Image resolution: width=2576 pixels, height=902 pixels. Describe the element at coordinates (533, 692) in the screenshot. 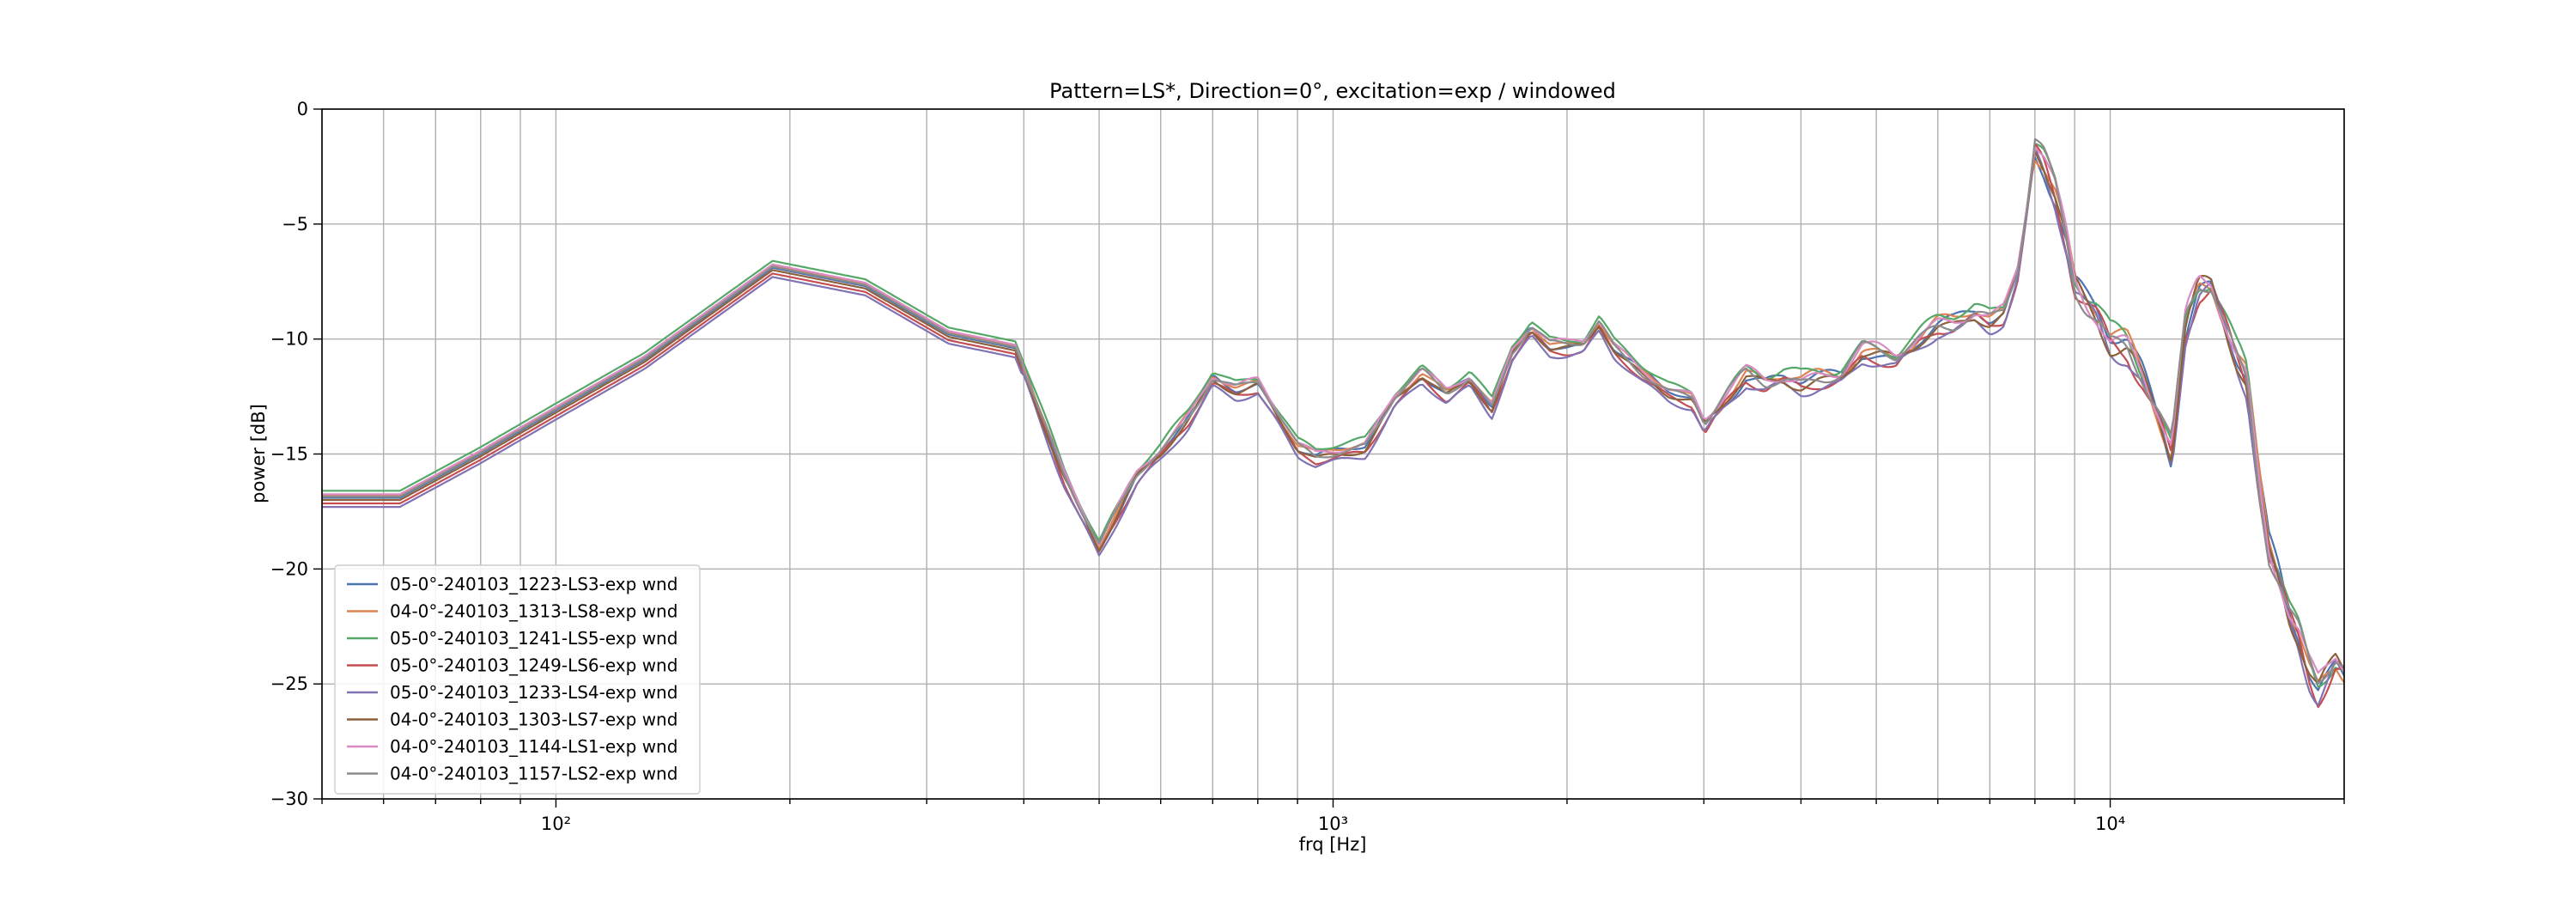

I see `legend-entry-label: 05-0°-240103_1233-LS4-exp wnd` at that location.